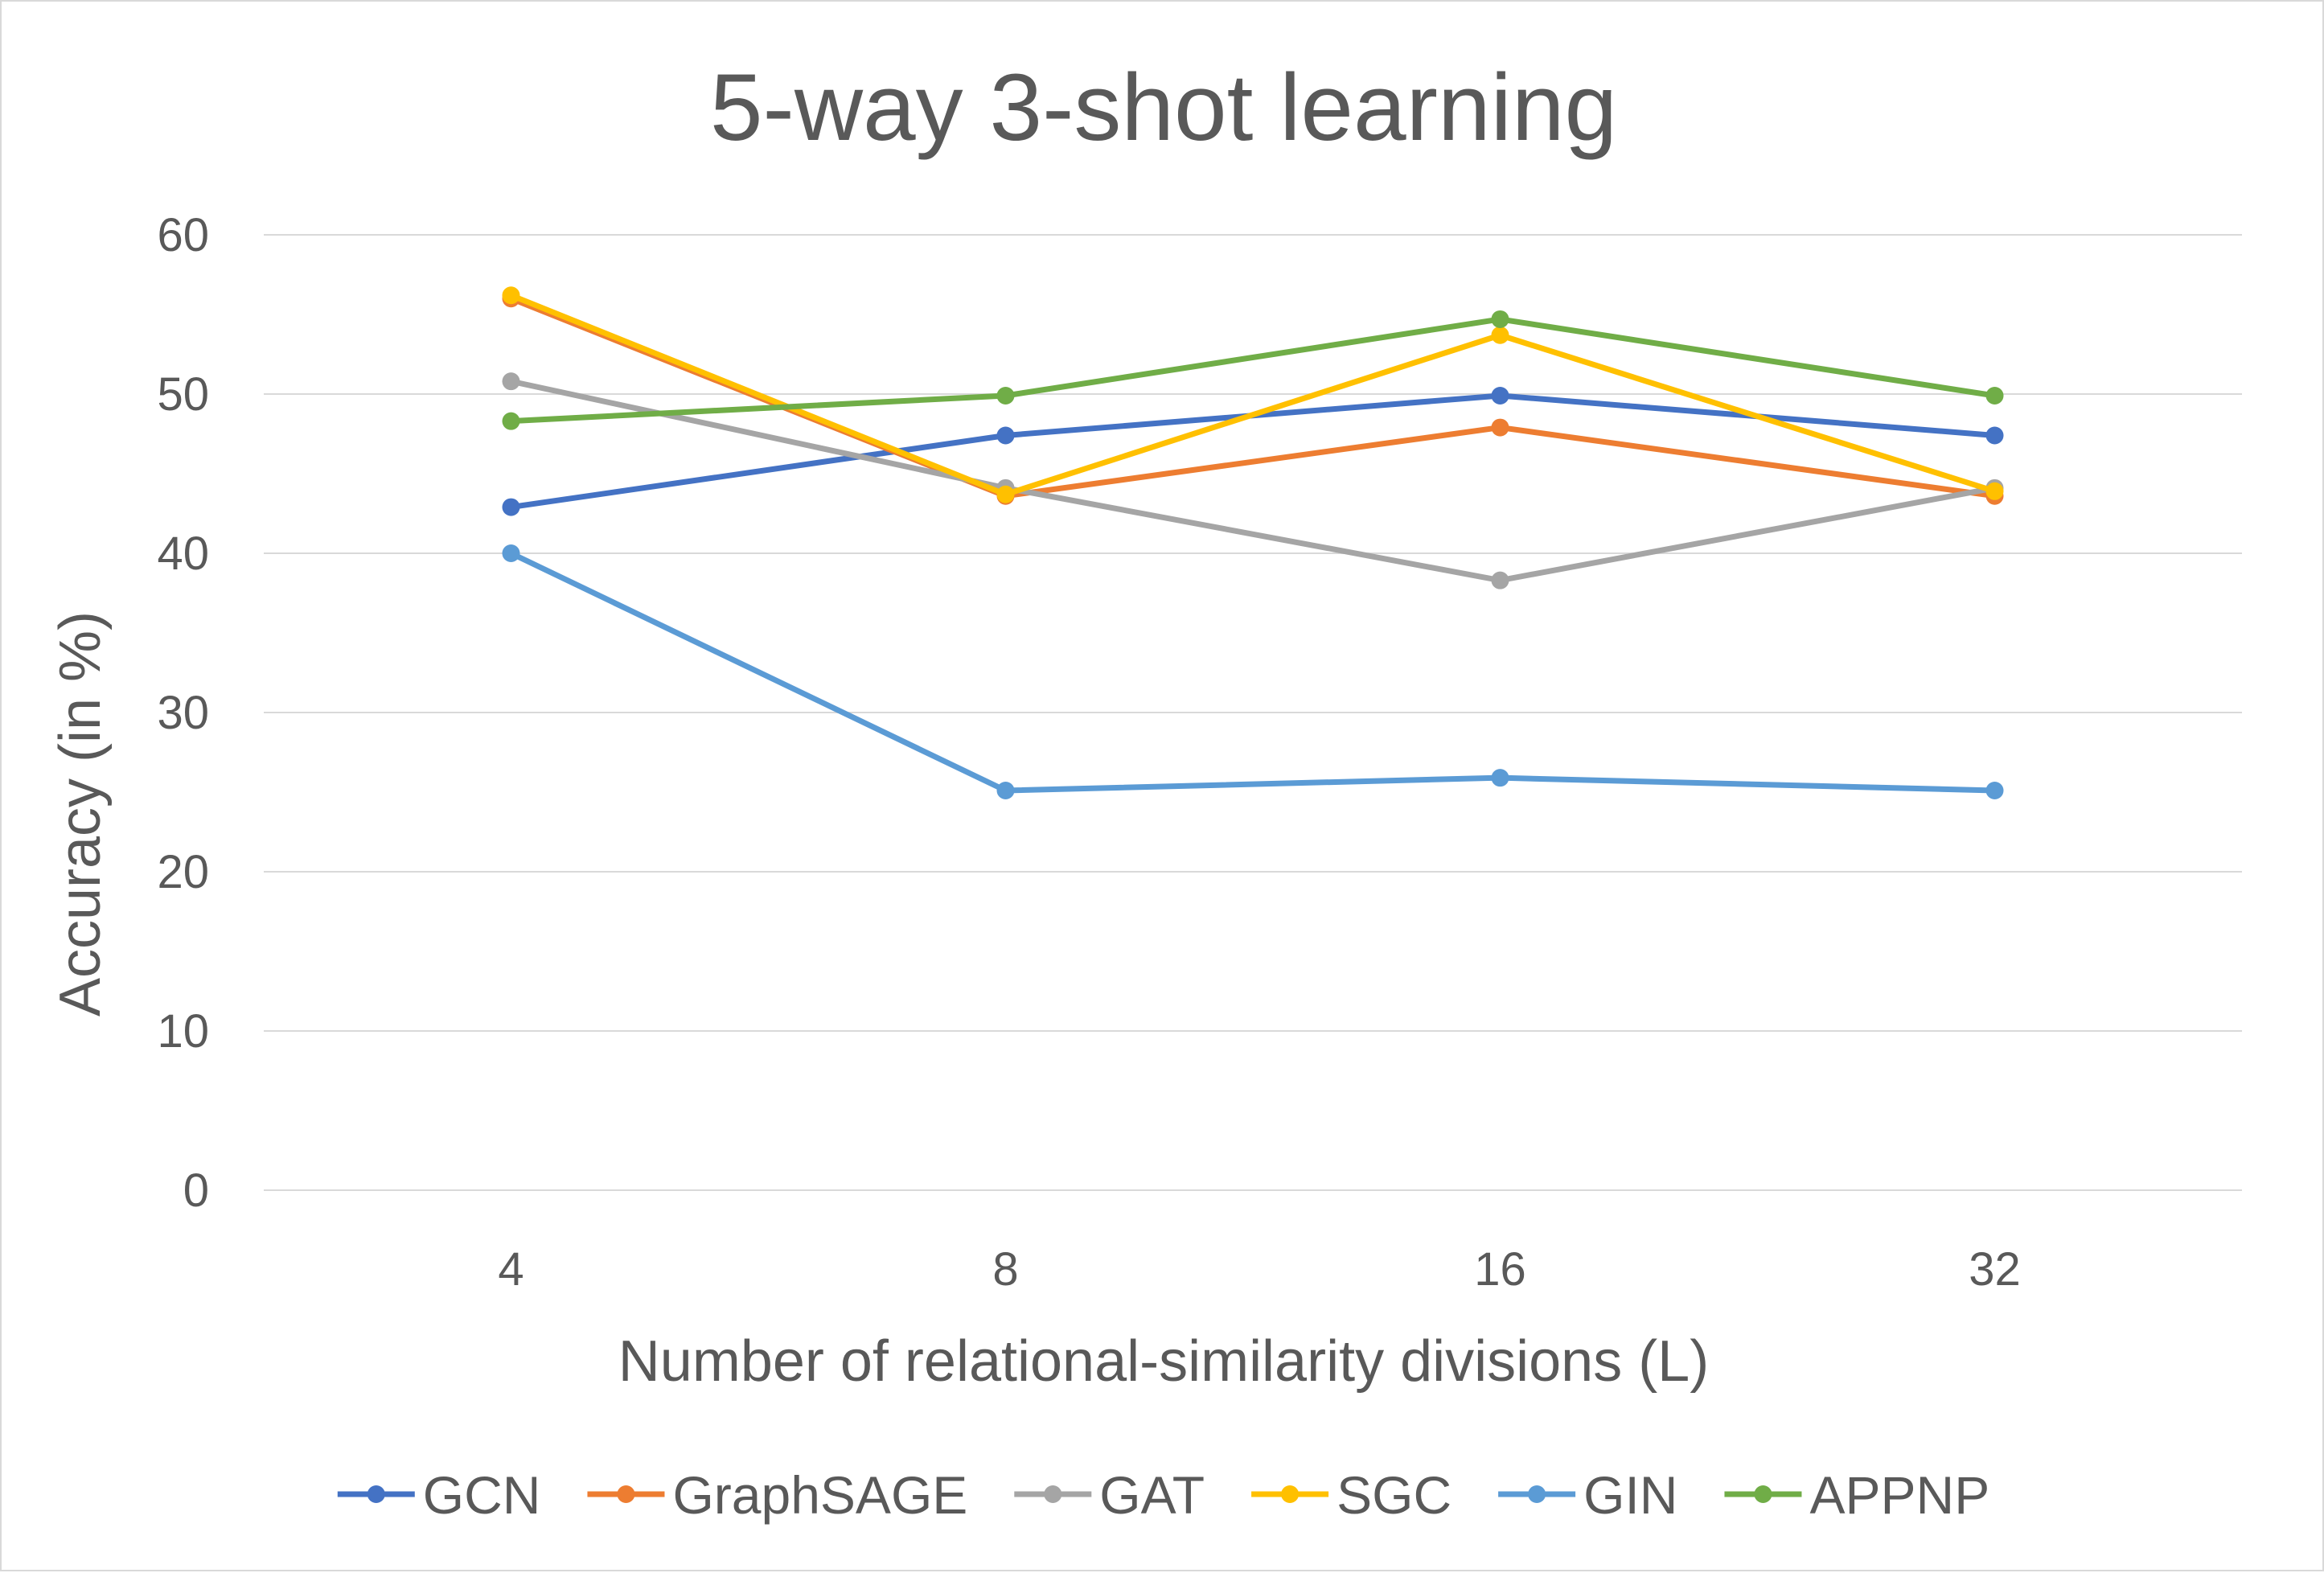 The image size is (2324, 1573). Describe the element at coordinates (1394, 1495) in the screenshot. I see `legend-label: SGC` at that location.